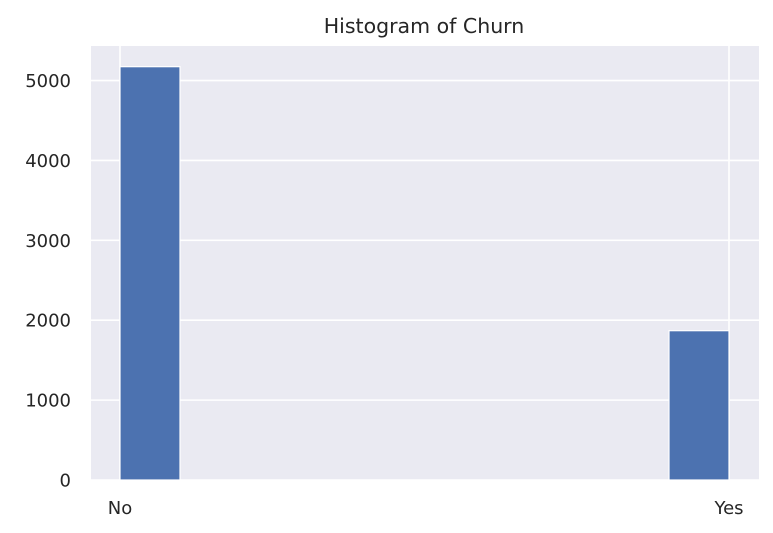 This screenshot has width=773, height=533. What do you see at coordinates (728, 508) in the screenshot?
I see `x-tick-label: Yes` at bounding box center [728, 508].